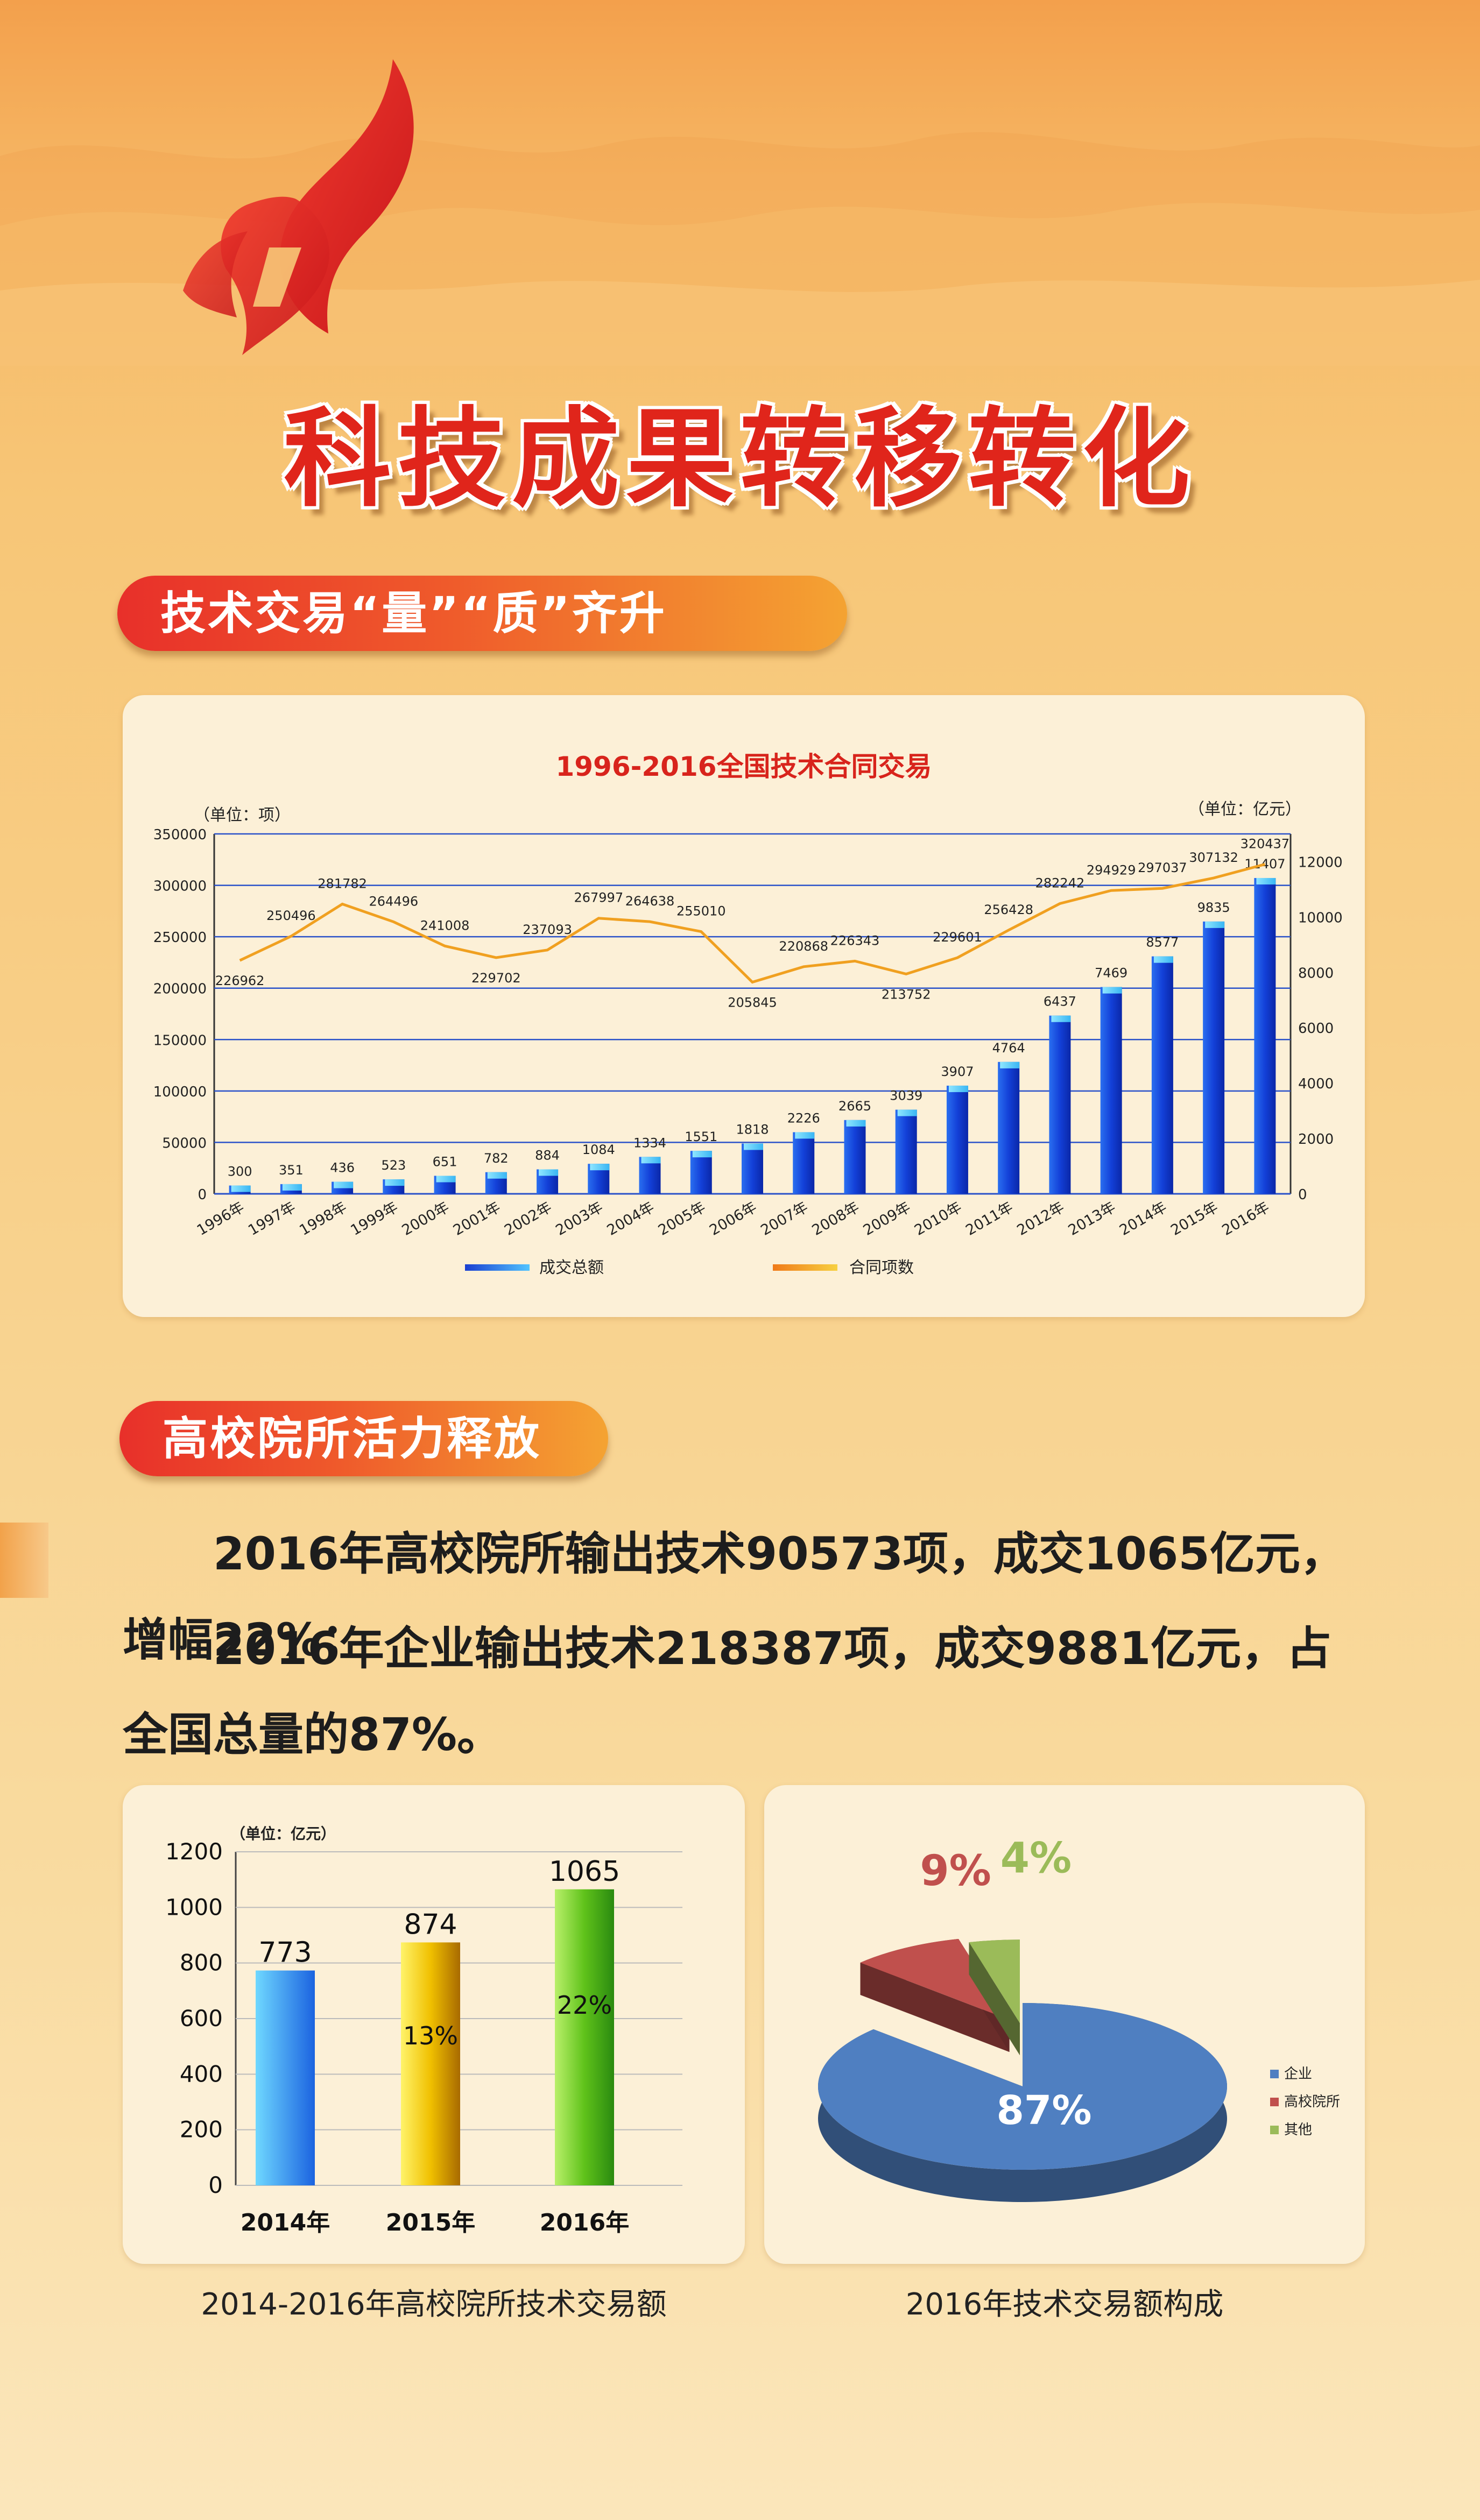 This screenshot has width=1480, height=2520. I want to click on bar-growth-label: 22%, so click(584, 2006).